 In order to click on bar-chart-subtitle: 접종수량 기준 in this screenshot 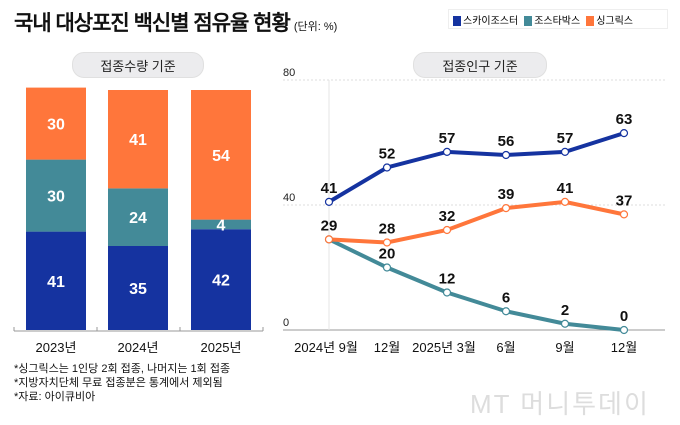, I will do `click(138, 65)`.